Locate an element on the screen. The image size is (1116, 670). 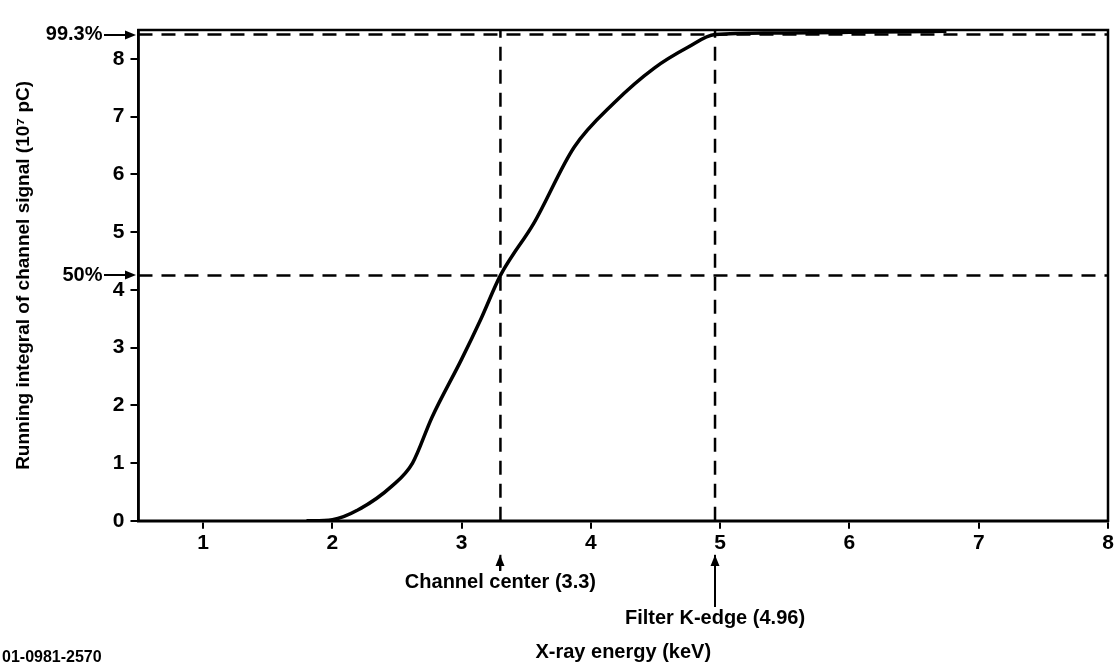
y-tick-label: 8 is located at coordinates (118, 57).